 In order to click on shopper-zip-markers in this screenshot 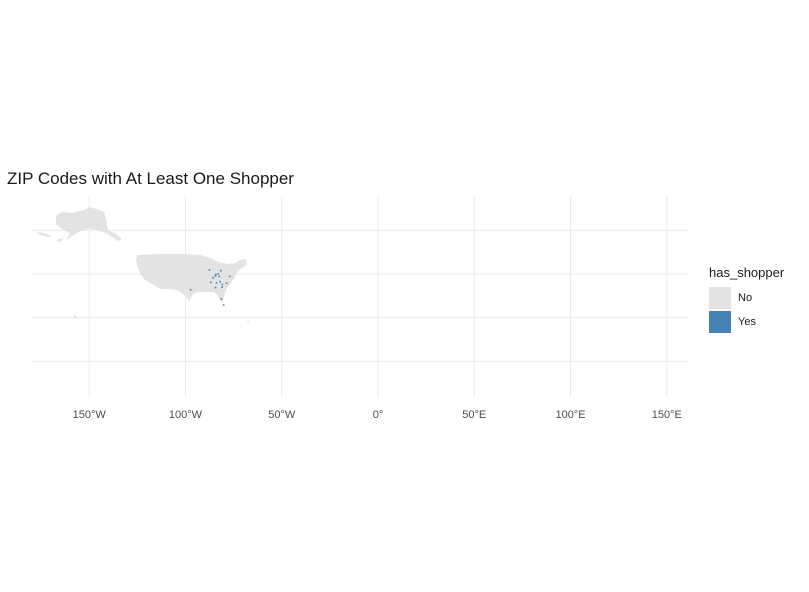, I will do `click(210, 287)`.